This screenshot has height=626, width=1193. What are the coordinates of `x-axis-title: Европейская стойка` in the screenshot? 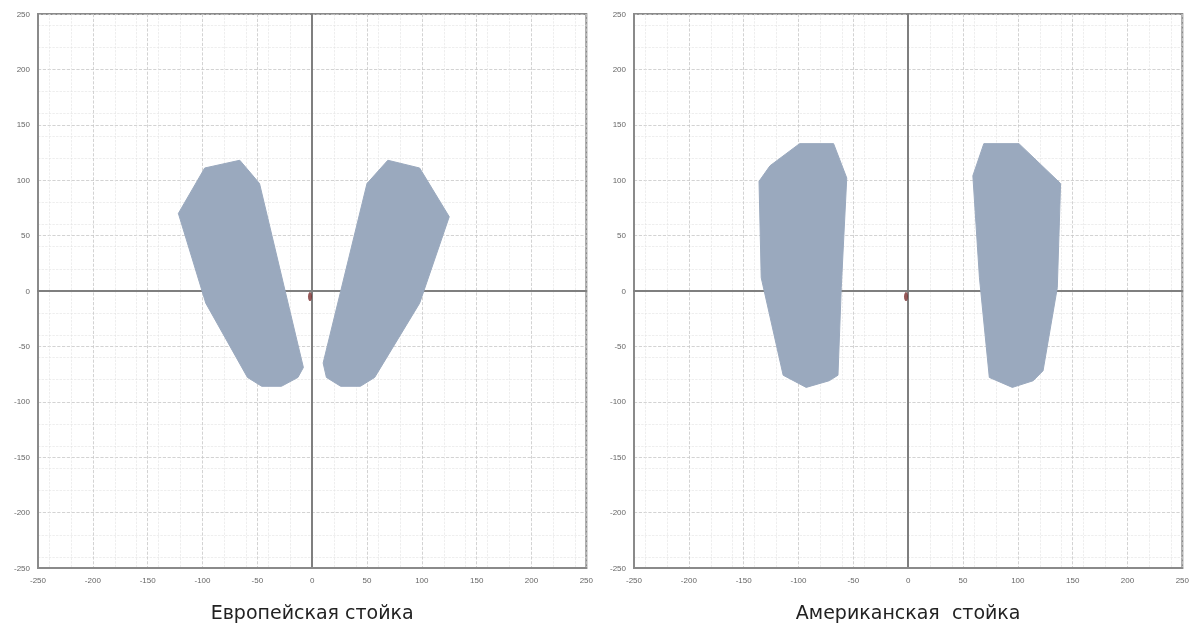 It's located at (312, 611).